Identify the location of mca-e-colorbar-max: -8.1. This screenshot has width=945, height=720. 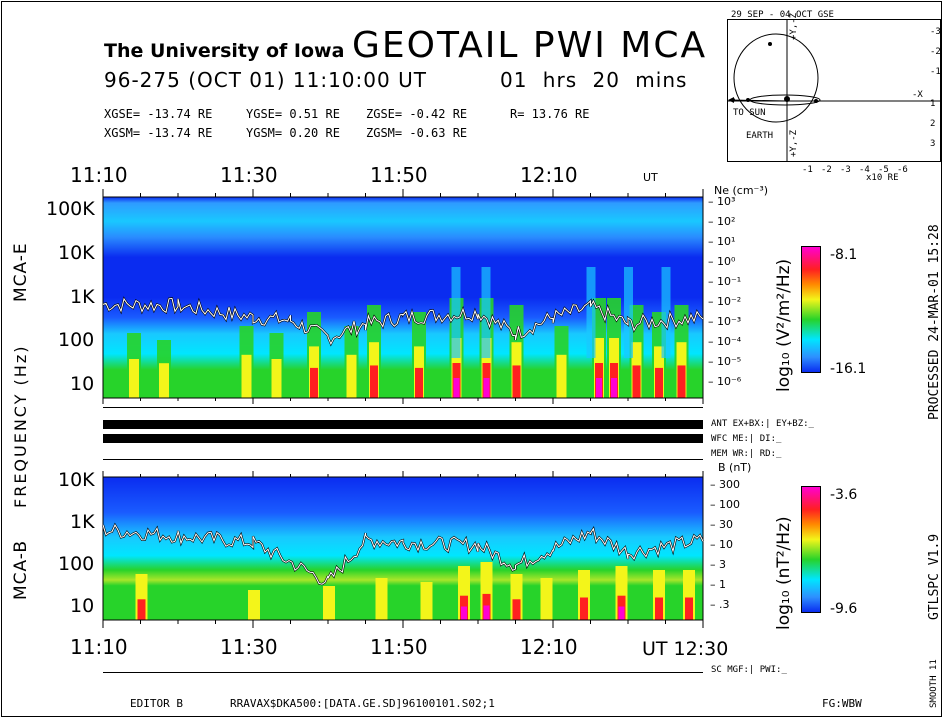
(844, 255).